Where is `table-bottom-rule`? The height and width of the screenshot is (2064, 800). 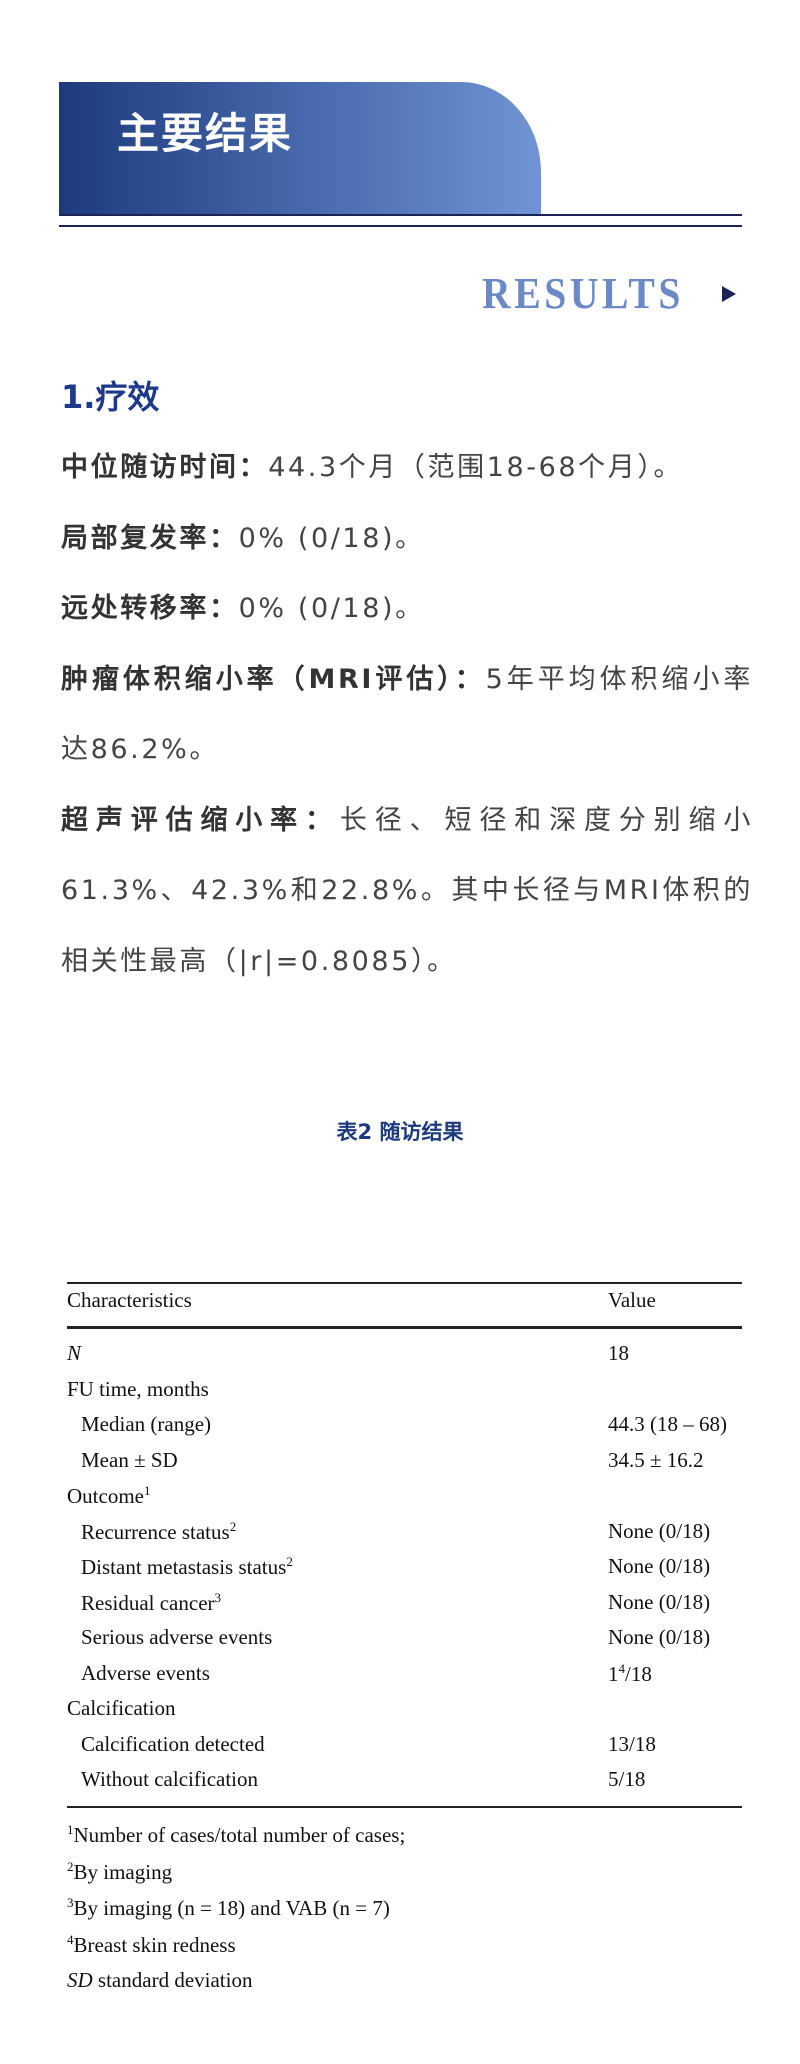 table-bottom-rule is located at coordinates (404, 1807).